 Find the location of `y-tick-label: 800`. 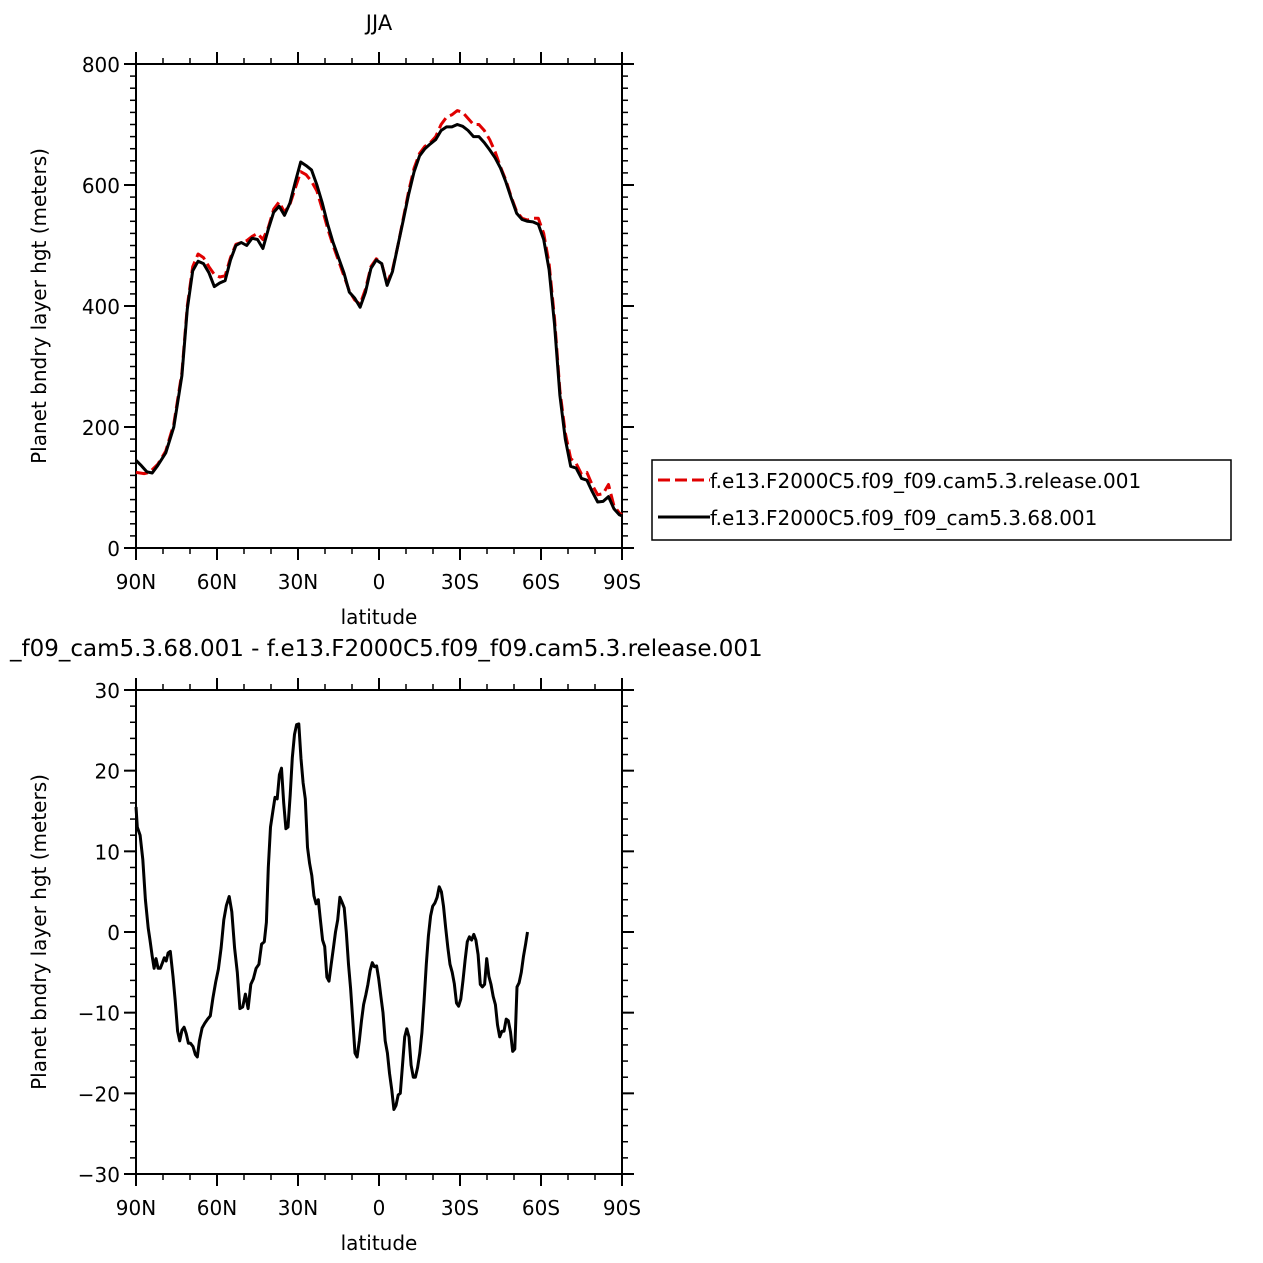

y-tick-label: 800 is located at coordinates (101, 65).